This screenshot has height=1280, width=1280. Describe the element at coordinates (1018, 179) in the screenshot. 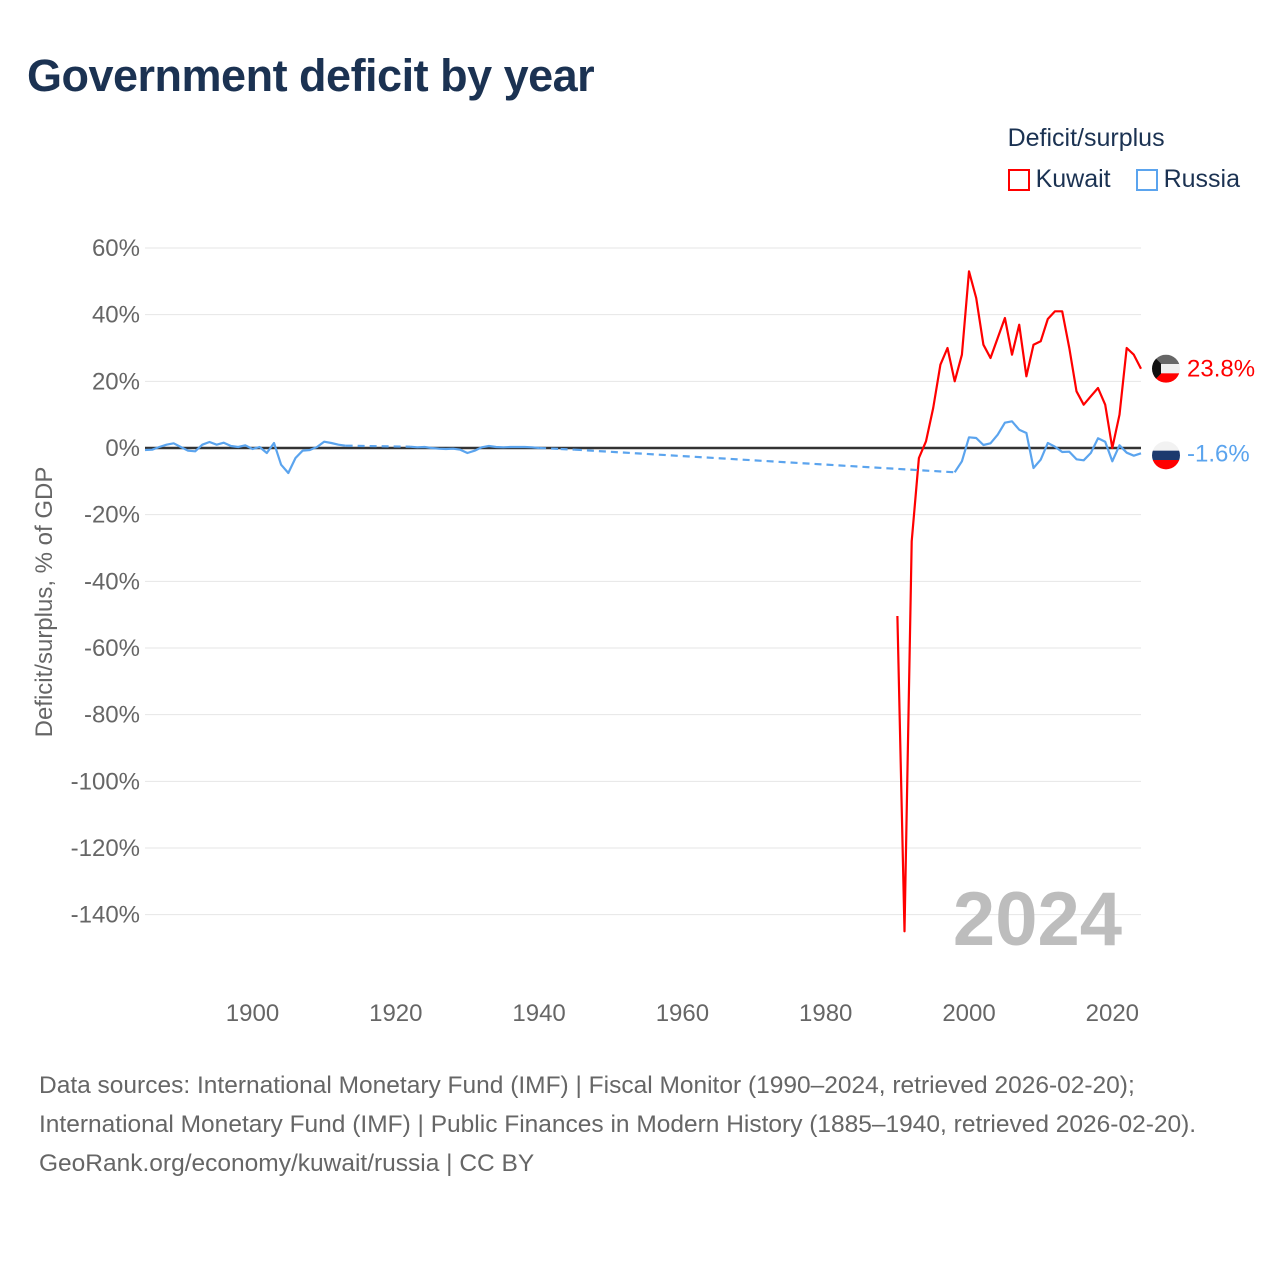

I see `legend-swatch-kuwait` at that location.